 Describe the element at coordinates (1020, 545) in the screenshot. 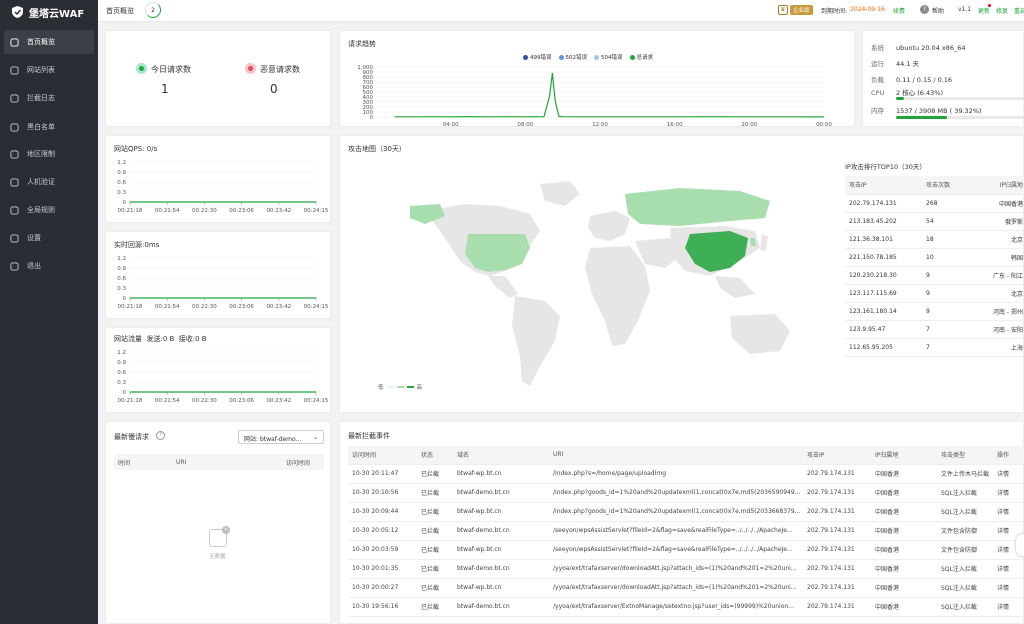

I see `scroll-handle` at that location.